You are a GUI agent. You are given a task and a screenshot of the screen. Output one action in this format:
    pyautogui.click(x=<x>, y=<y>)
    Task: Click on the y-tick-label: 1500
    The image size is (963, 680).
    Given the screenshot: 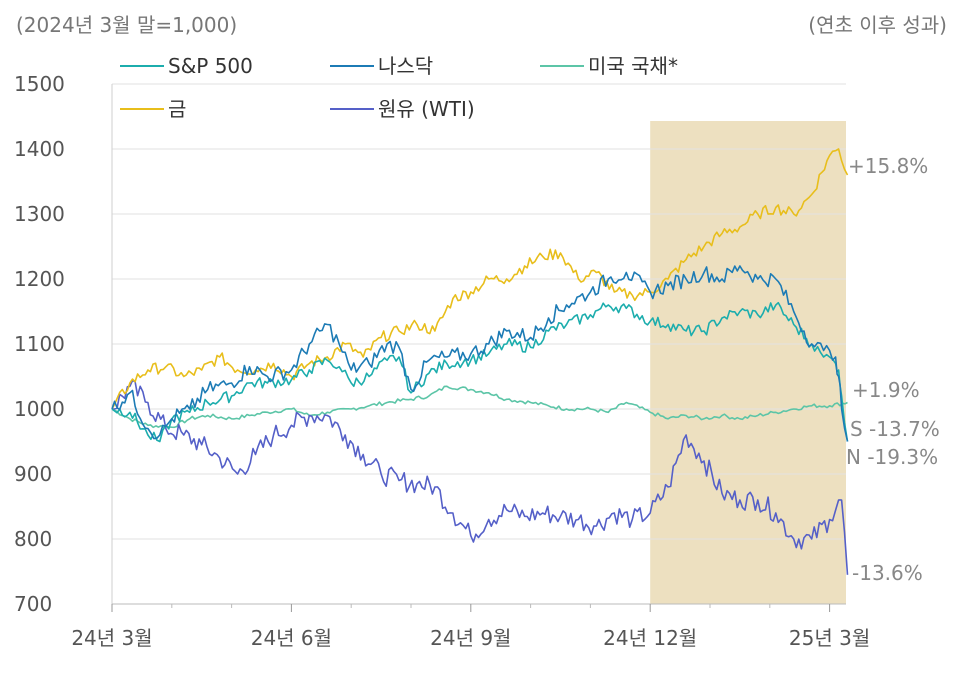 What is the action you would take?
    pyautogui.click(x=39, y=84)
    